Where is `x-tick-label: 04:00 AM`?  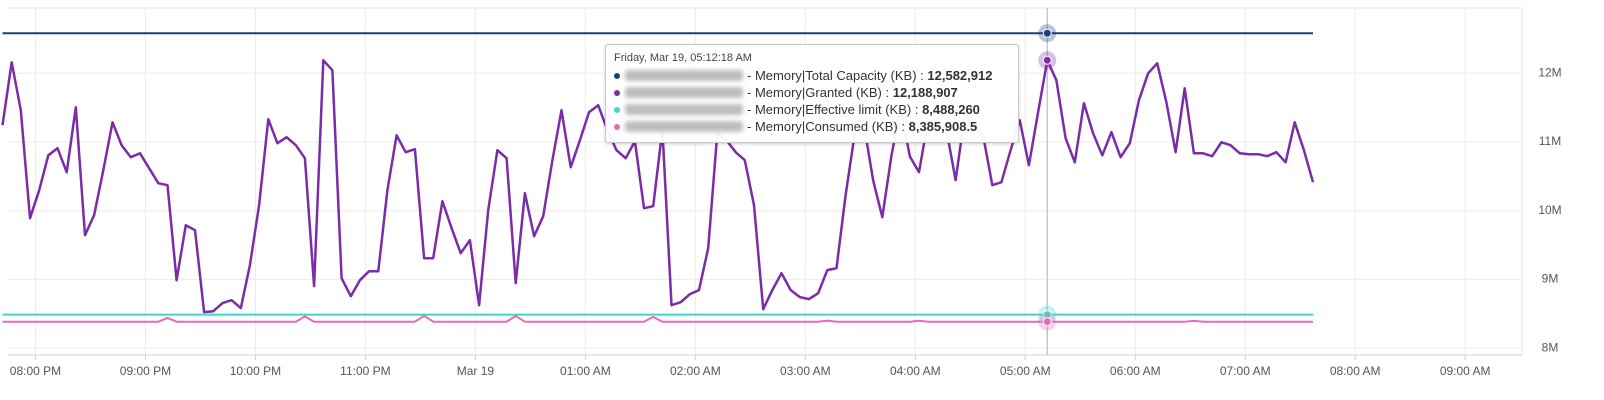 x-tick-label: 04:00 AM is located at coordinates (915, 371).